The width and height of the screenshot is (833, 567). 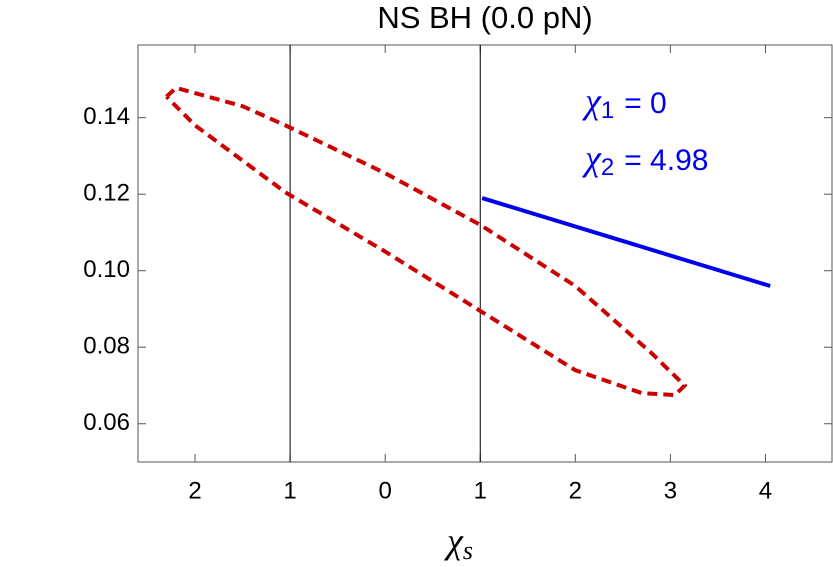 I want to click on y-tick-label: 0.10, so click(x=106, y=269).